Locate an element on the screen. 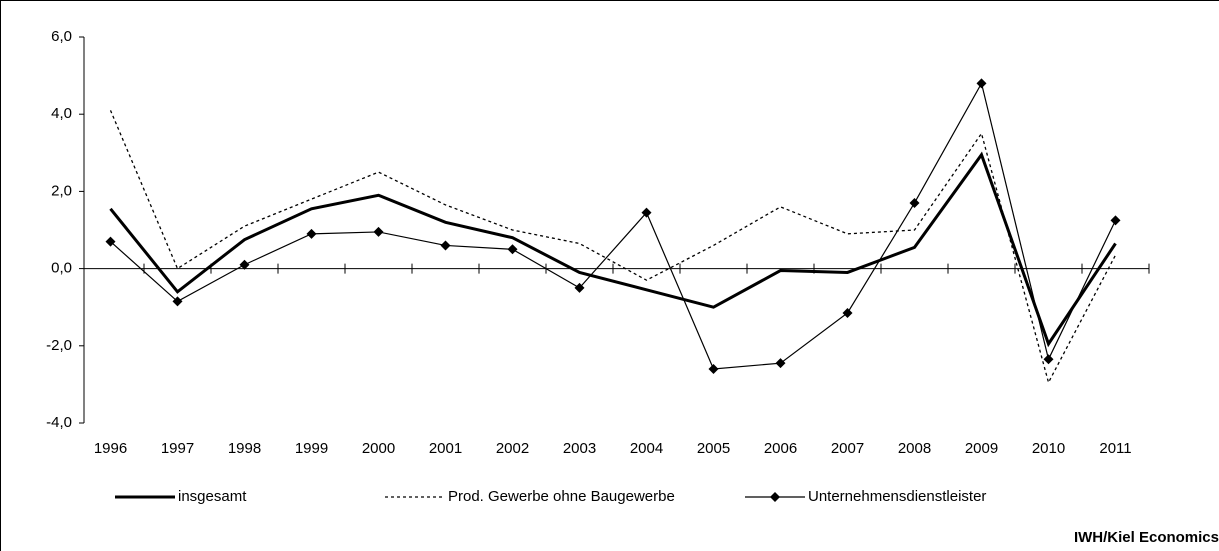  x-tick-label: 2004 is located at coordinates (646, 448).